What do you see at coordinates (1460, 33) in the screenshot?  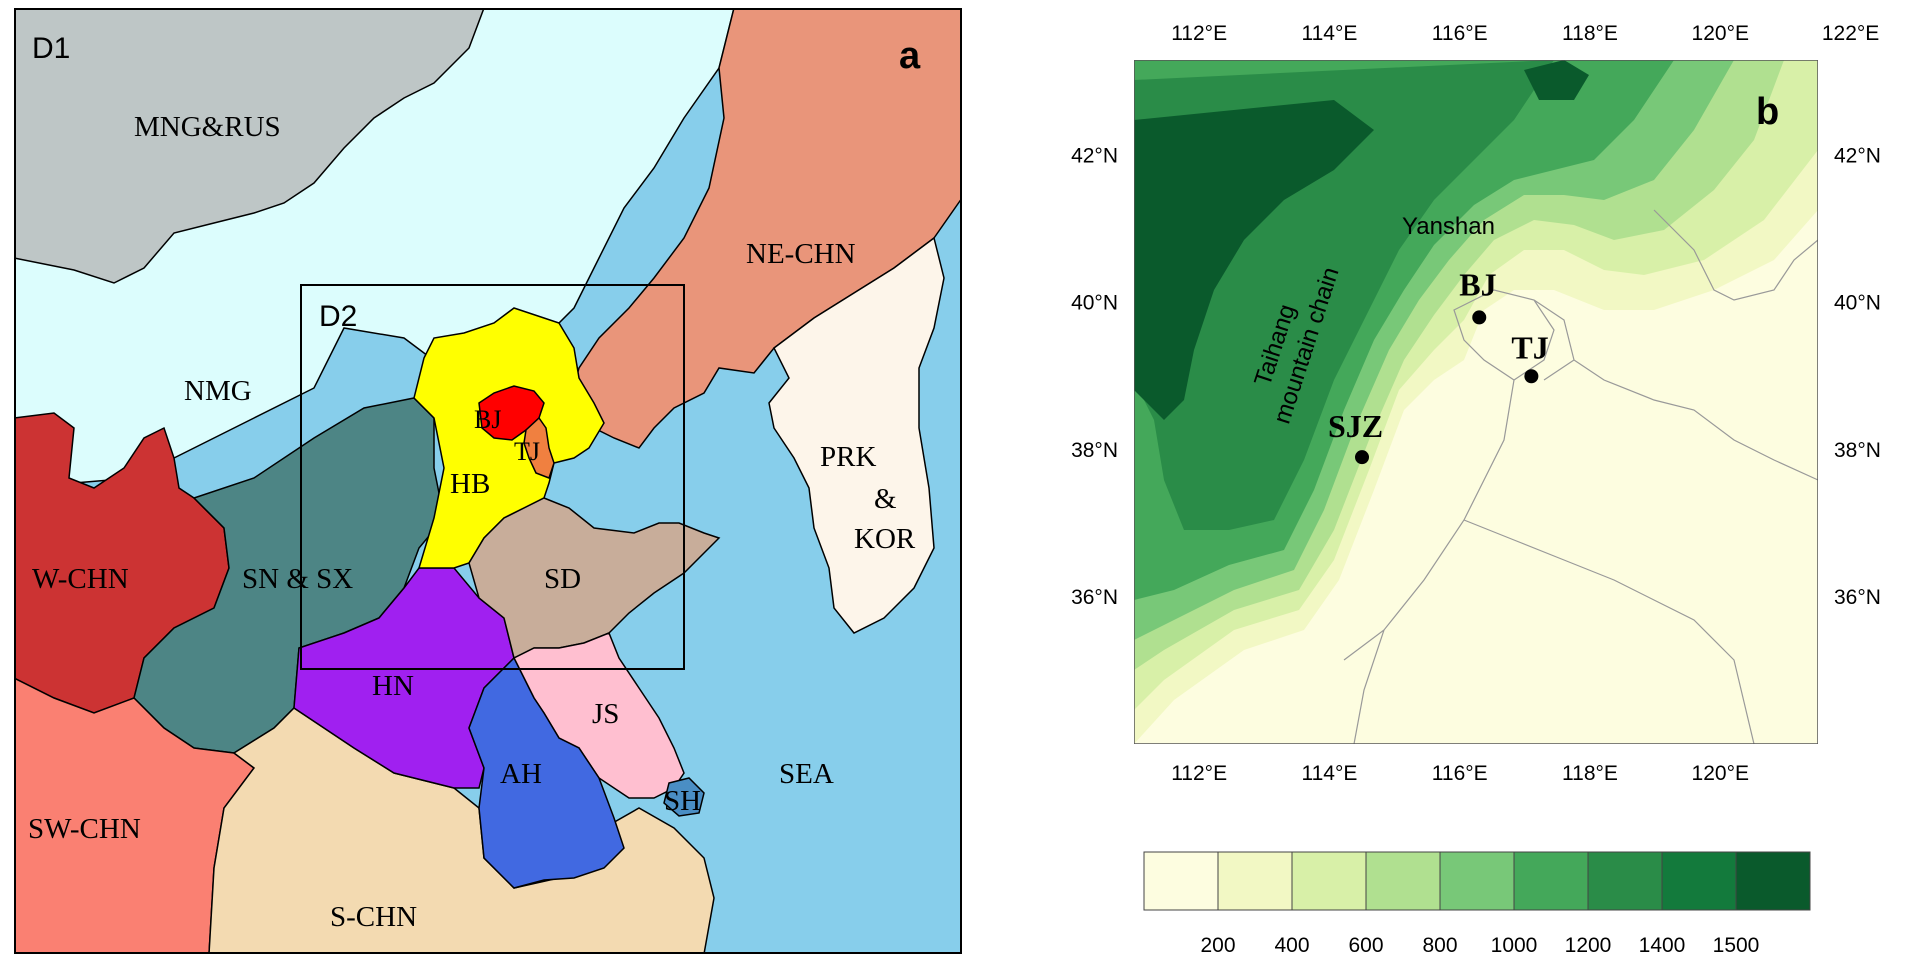 I see `lon-tick-label-top: 116°E` at bounding box center [1460, 33].